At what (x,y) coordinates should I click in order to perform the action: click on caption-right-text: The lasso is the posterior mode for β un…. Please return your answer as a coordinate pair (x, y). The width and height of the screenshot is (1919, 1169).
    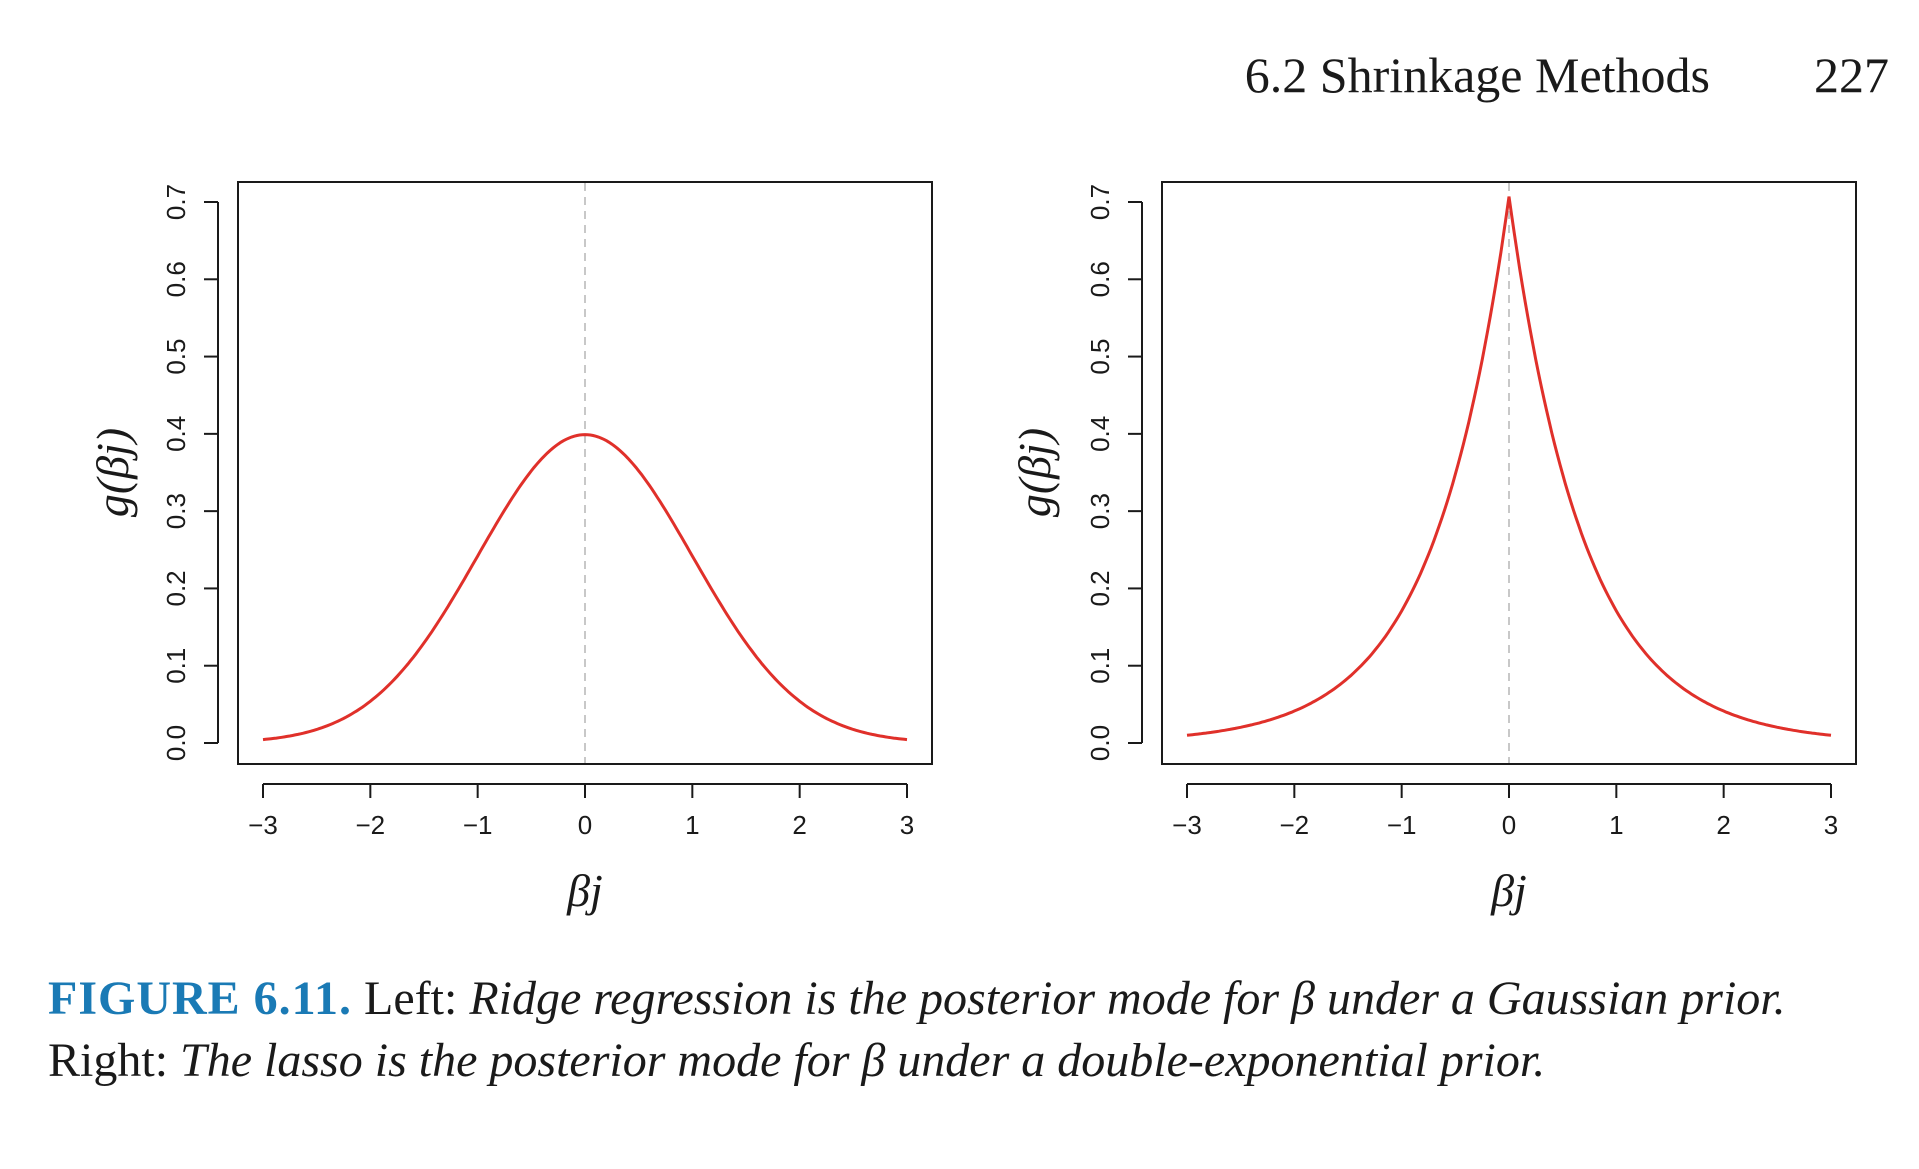
    Looking at the image, I should click on (863, 1060).